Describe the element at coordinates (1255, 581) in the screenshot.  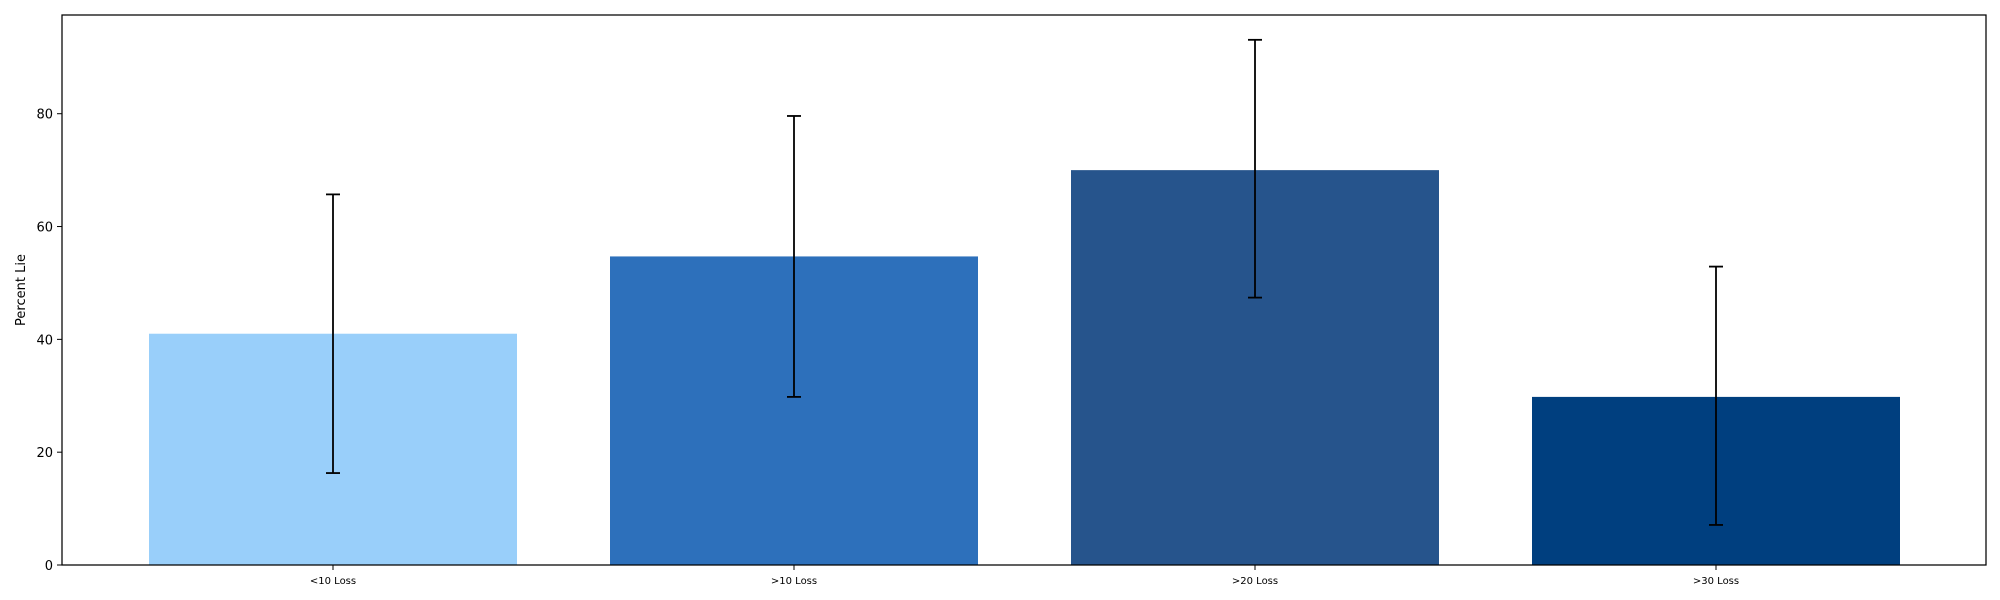
I see `x-tick-label-3: >20 Loss` at that location.